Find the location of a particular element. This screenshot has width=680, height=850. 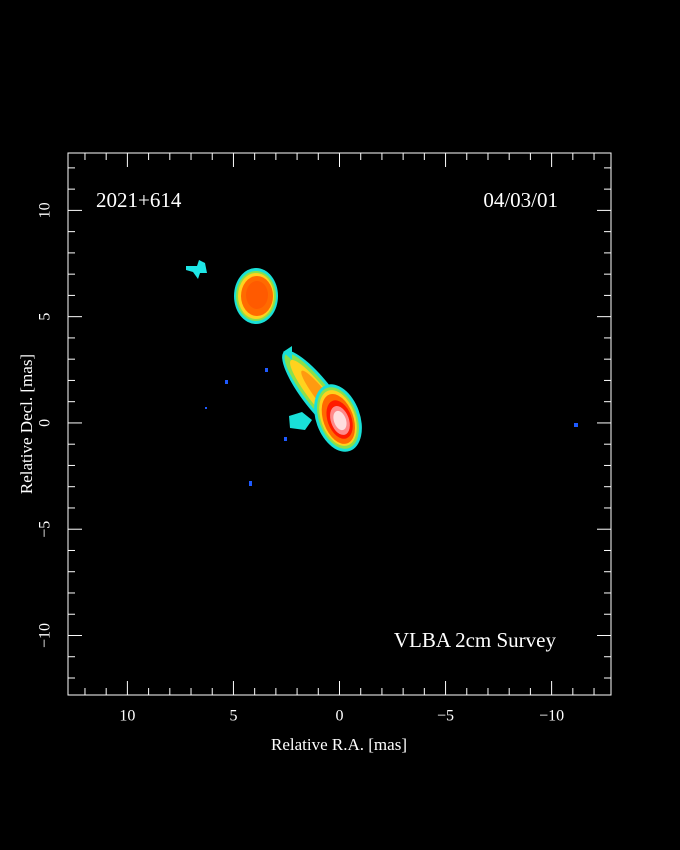

y-tick-label: −10 is located at coordinates (45, 635).